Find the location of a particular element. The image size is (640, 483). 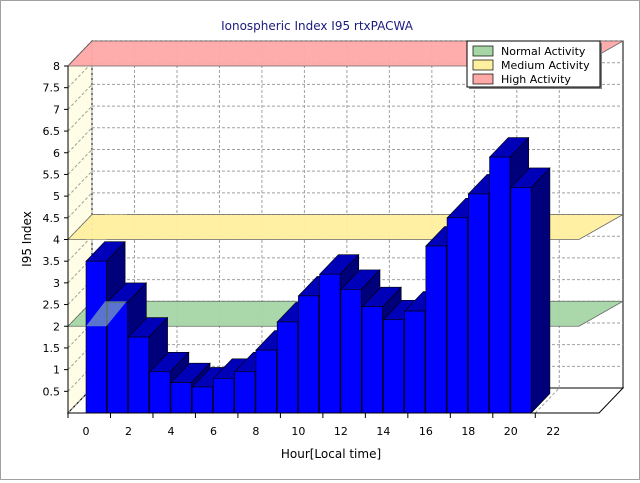

legend-entry: Normal Activity is located at coordinates (543, 51).